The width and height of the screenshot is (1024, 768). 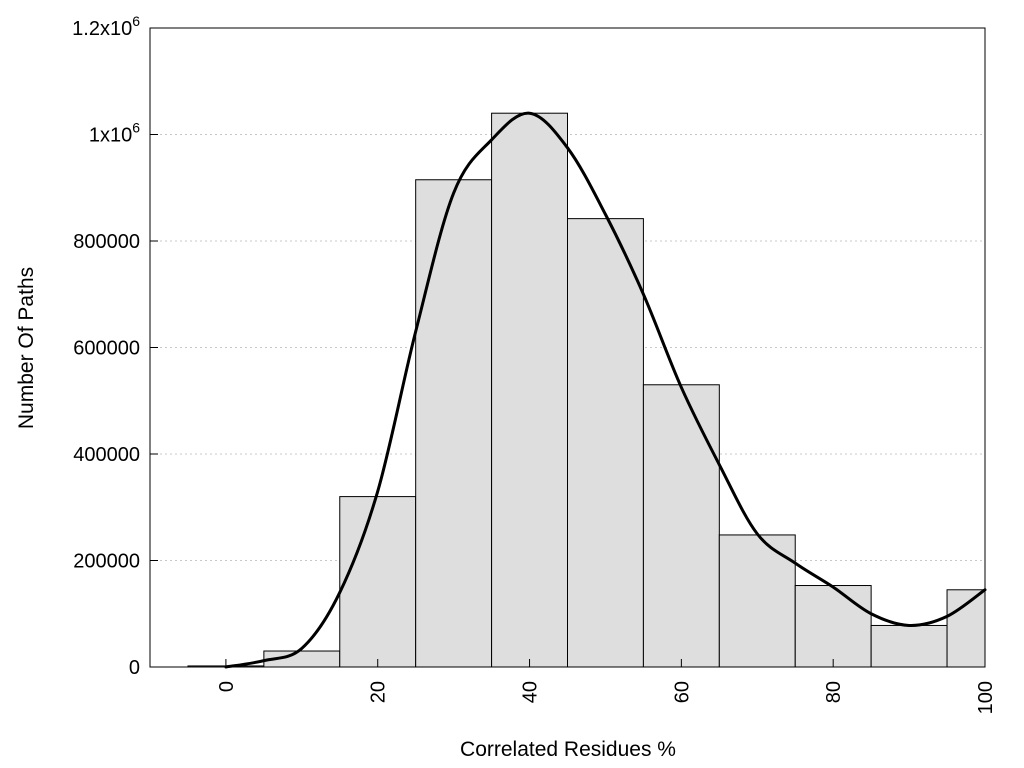 I want to click on y-tick-label: 200000, so click(x=106, y=562).